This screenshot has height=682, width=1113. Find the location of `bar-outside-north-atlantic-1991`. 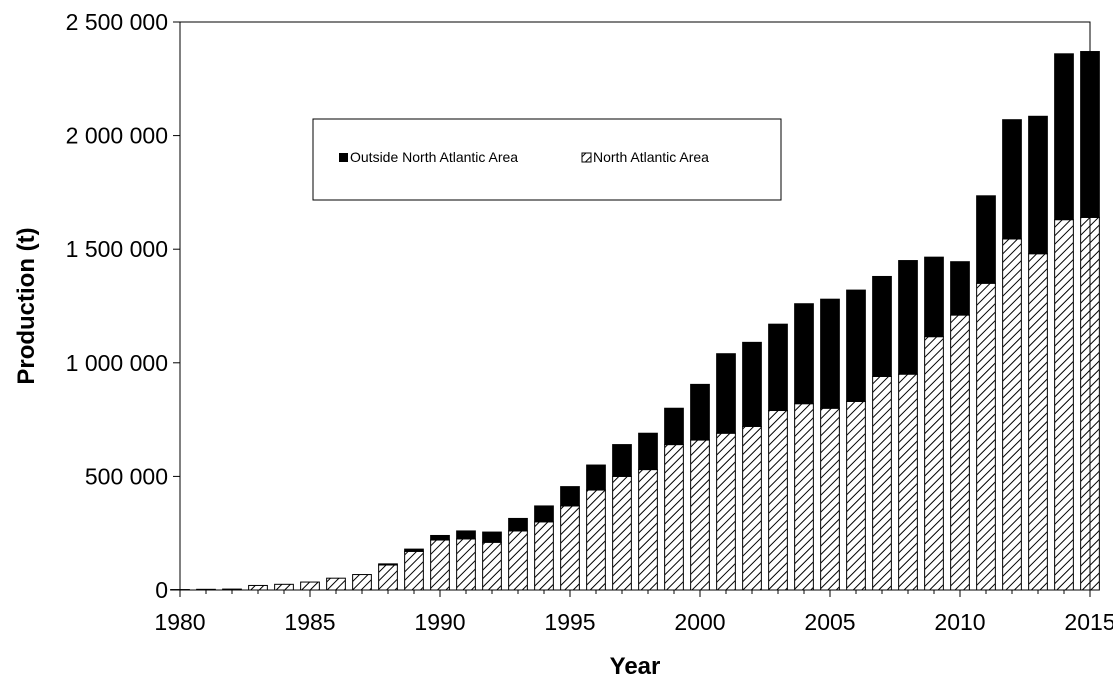

bar-outside-north-atlantic-1991 is located at coordinates (466, 535).